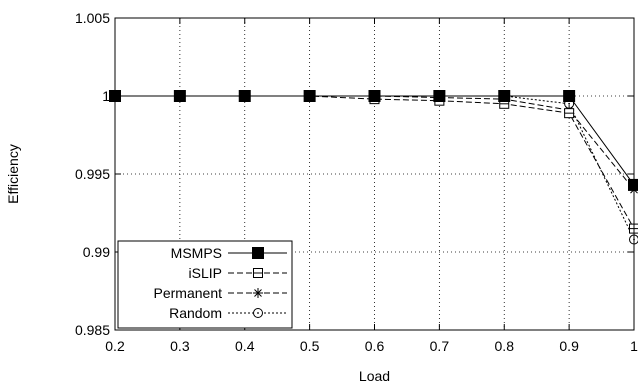 The image size is (638, 386). I want to click on legend-label: MSMPS, so click(196, 253).